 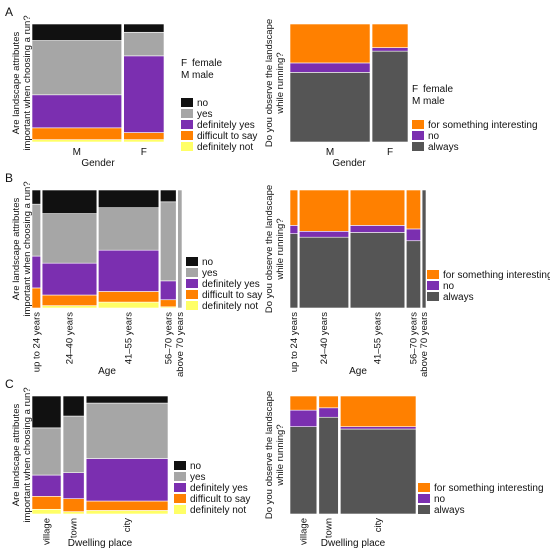 What do you see at coordinates (184, 63) in the screenshot?
I see `abbrev-key: F` at bounding box center [184, 63].